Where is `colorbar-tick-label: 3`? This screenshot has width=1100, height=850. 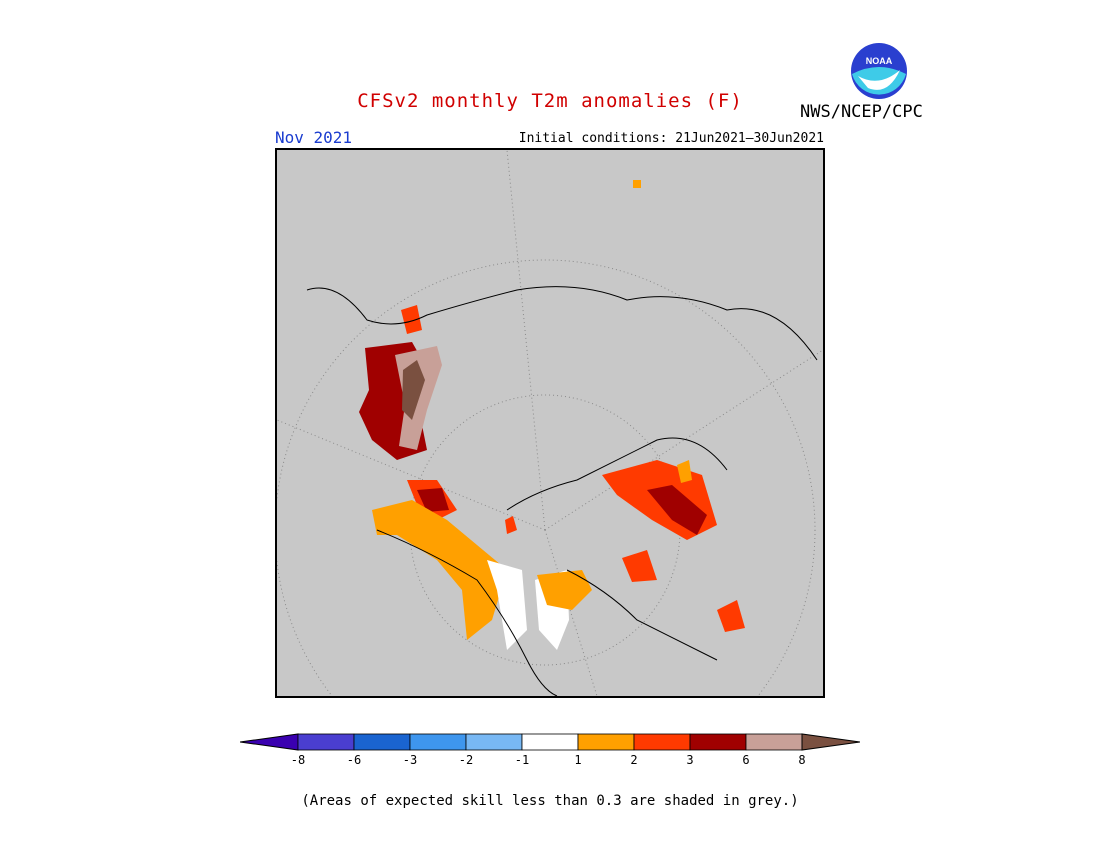
colorbar-tick-label: 3 is located at coordinates (690, 760).